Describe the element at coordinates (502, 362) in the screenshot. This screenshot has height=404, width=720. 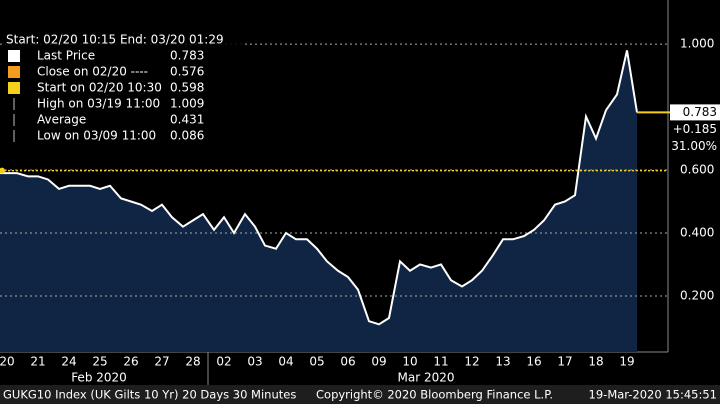
I see `x-tick-label: 13` at that location.